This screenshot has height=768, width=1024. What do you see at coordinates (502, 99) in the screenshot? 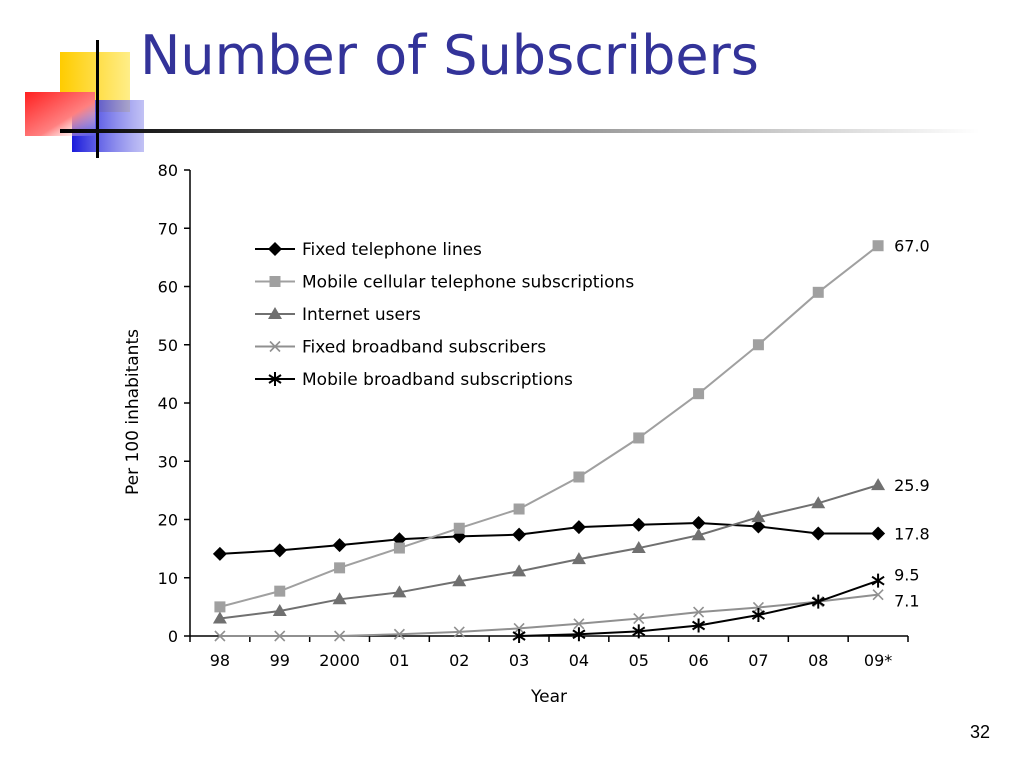
I see `slide-decoration` at bounding box center [502, 99].